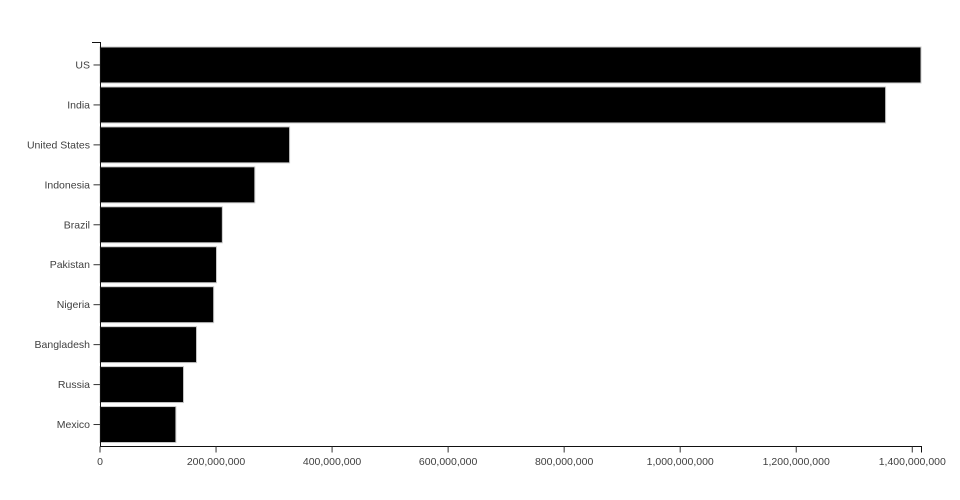  Describe the element at coordinates (82, 65) in the screenshot. I see `y-axis-tick-label: US` at that location.